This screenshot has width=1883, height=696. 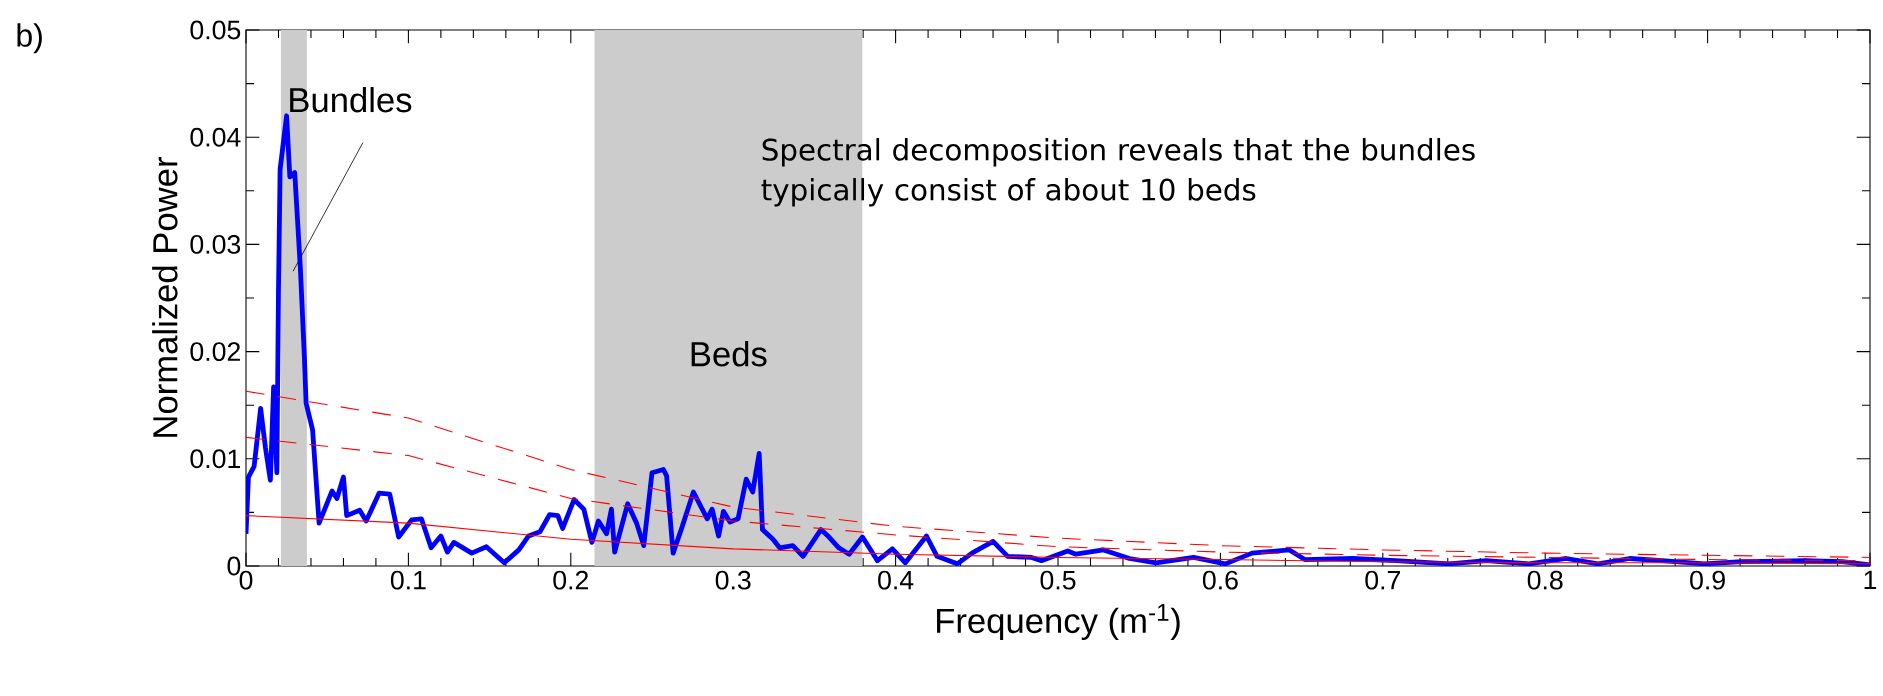 What do you see at coordinates (215, 459) in the screenshot?
I see `y-tick-label: 0.01` at bounding box center [215, 459].